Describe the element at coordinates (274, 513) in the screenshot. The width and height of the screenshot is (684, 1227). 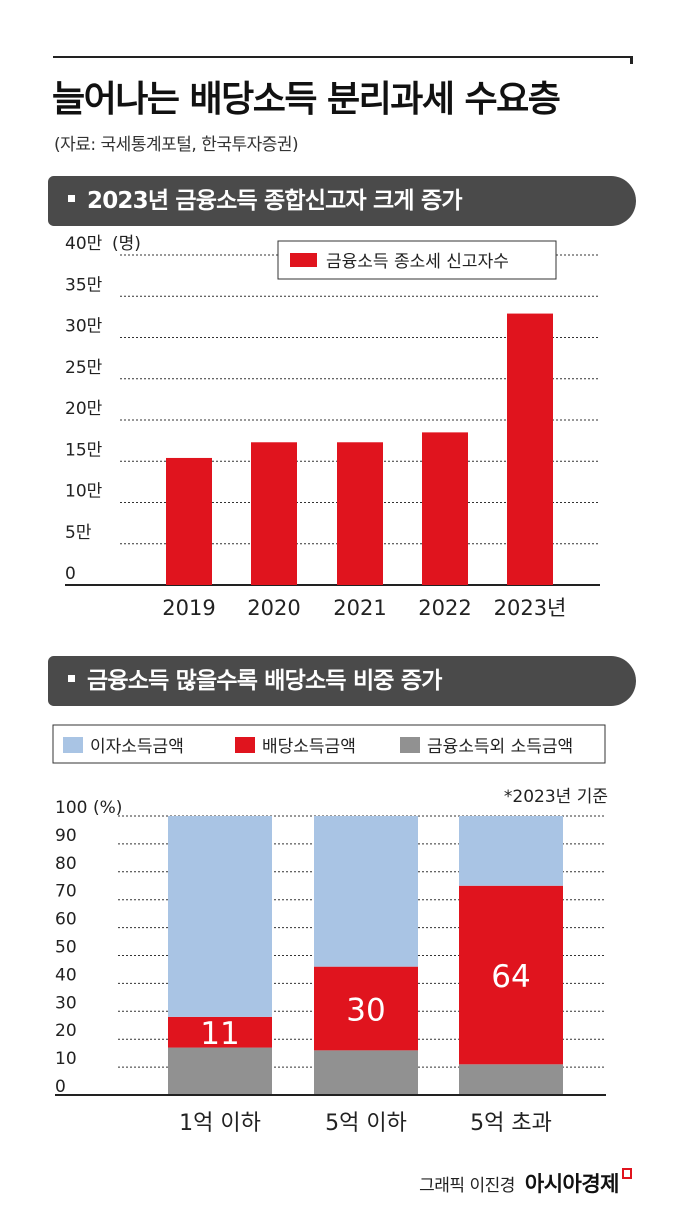
I see `bar-2020` at that location.